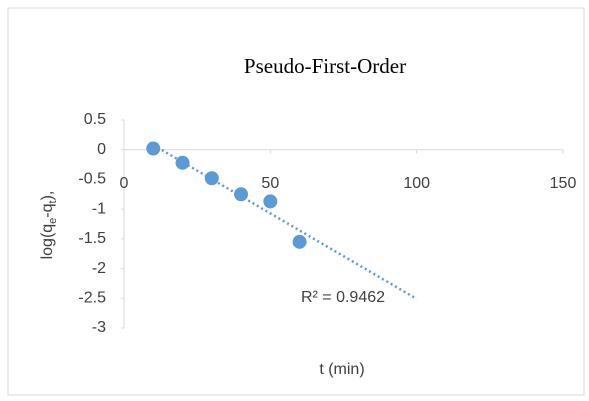 This screenshot has height=401, width=589. I want to click on y-tick-label: -1.5, so click(92, 238).